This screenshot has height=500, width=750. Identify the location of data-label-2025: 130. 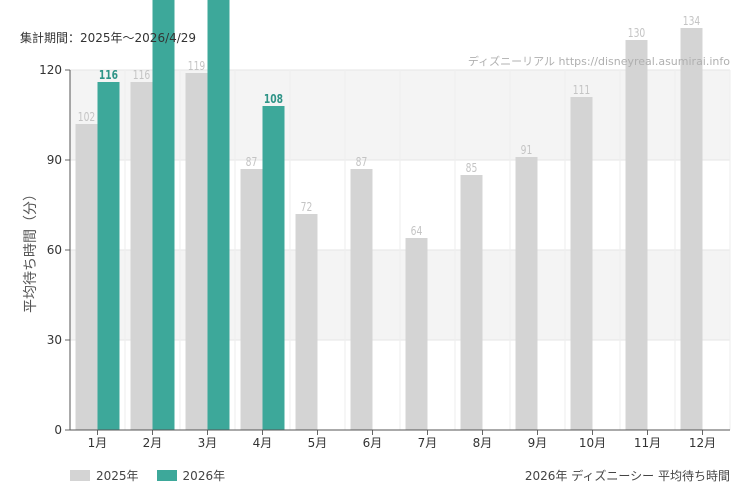
(637, 33).